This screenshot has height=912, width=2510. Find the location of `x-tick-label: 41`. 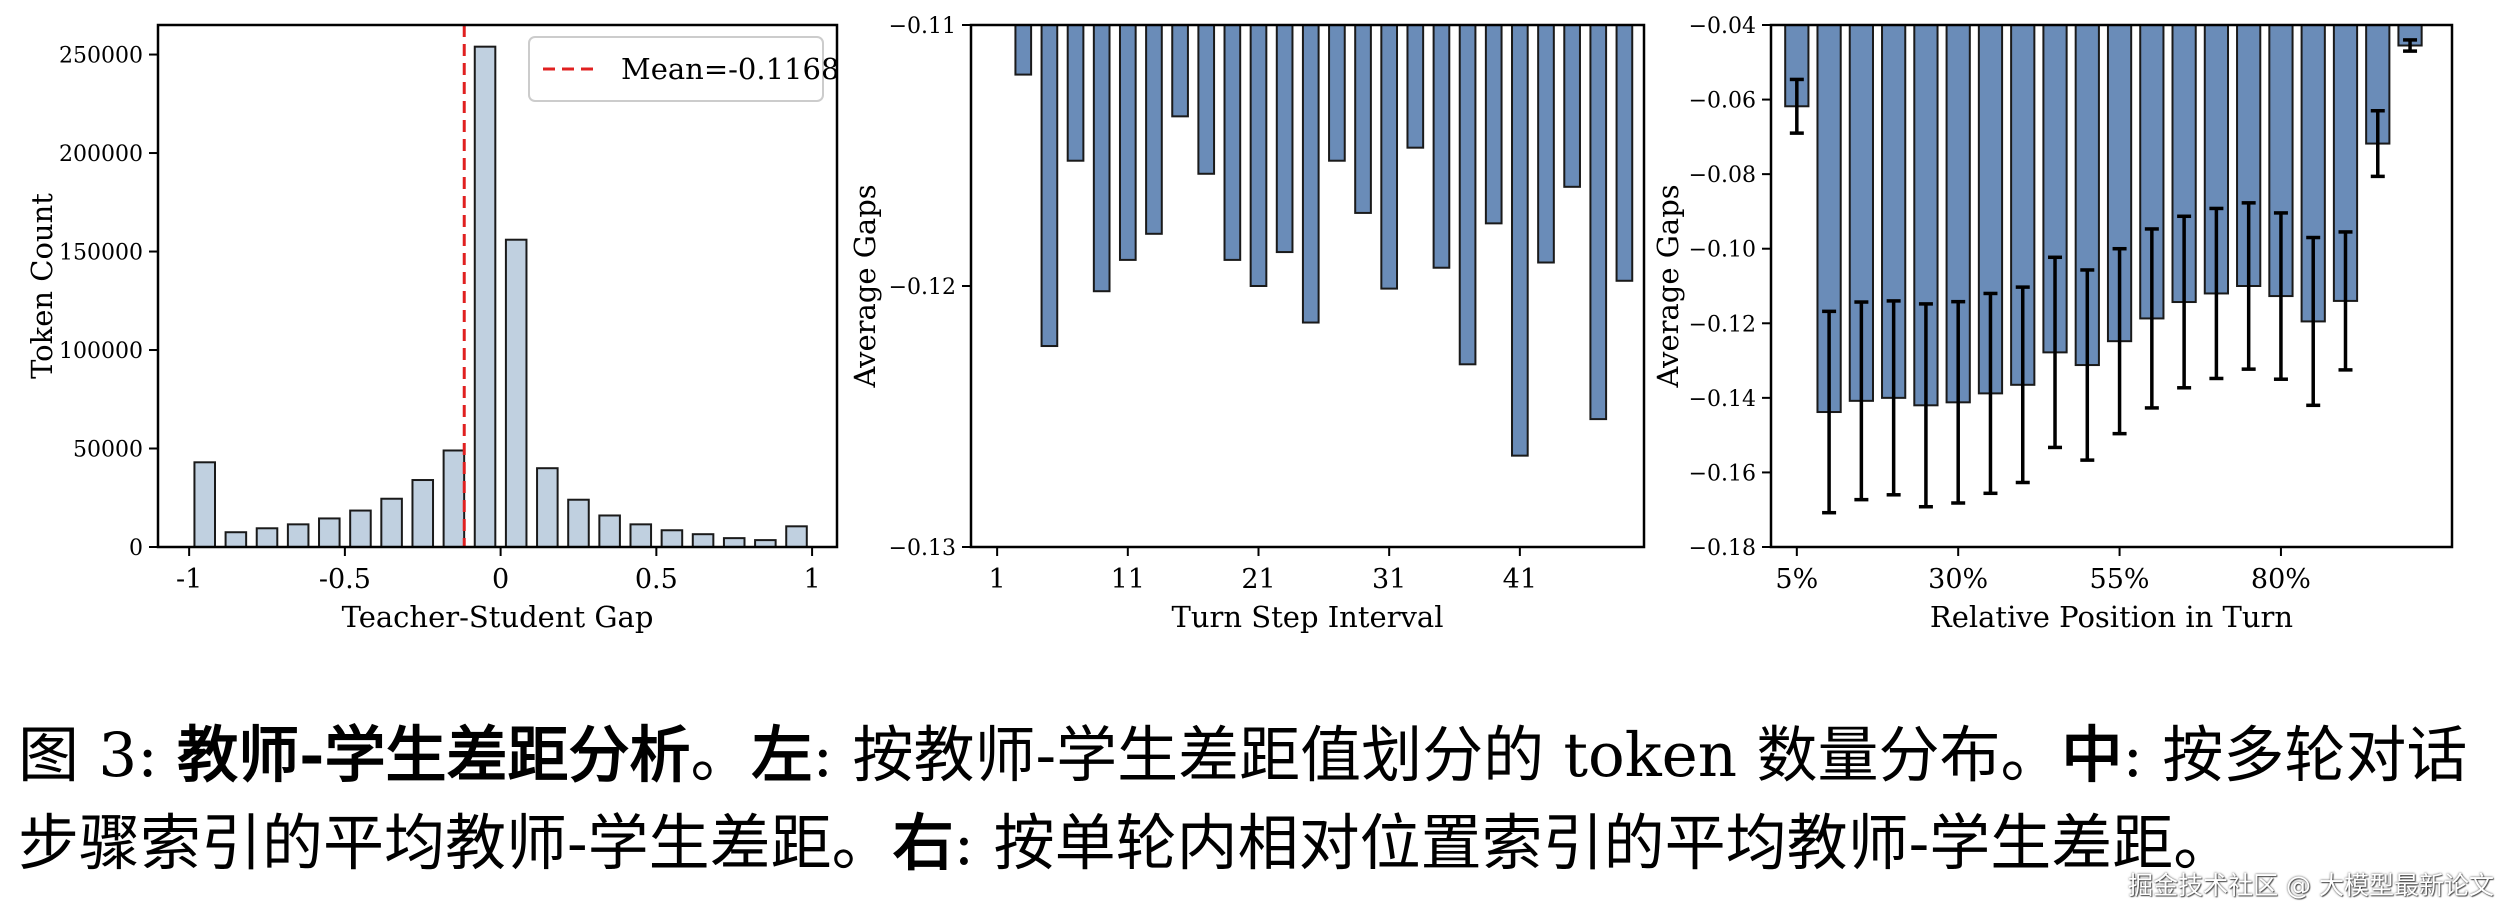

x-tick-label: 41 is located at coordinates (1520, 579).